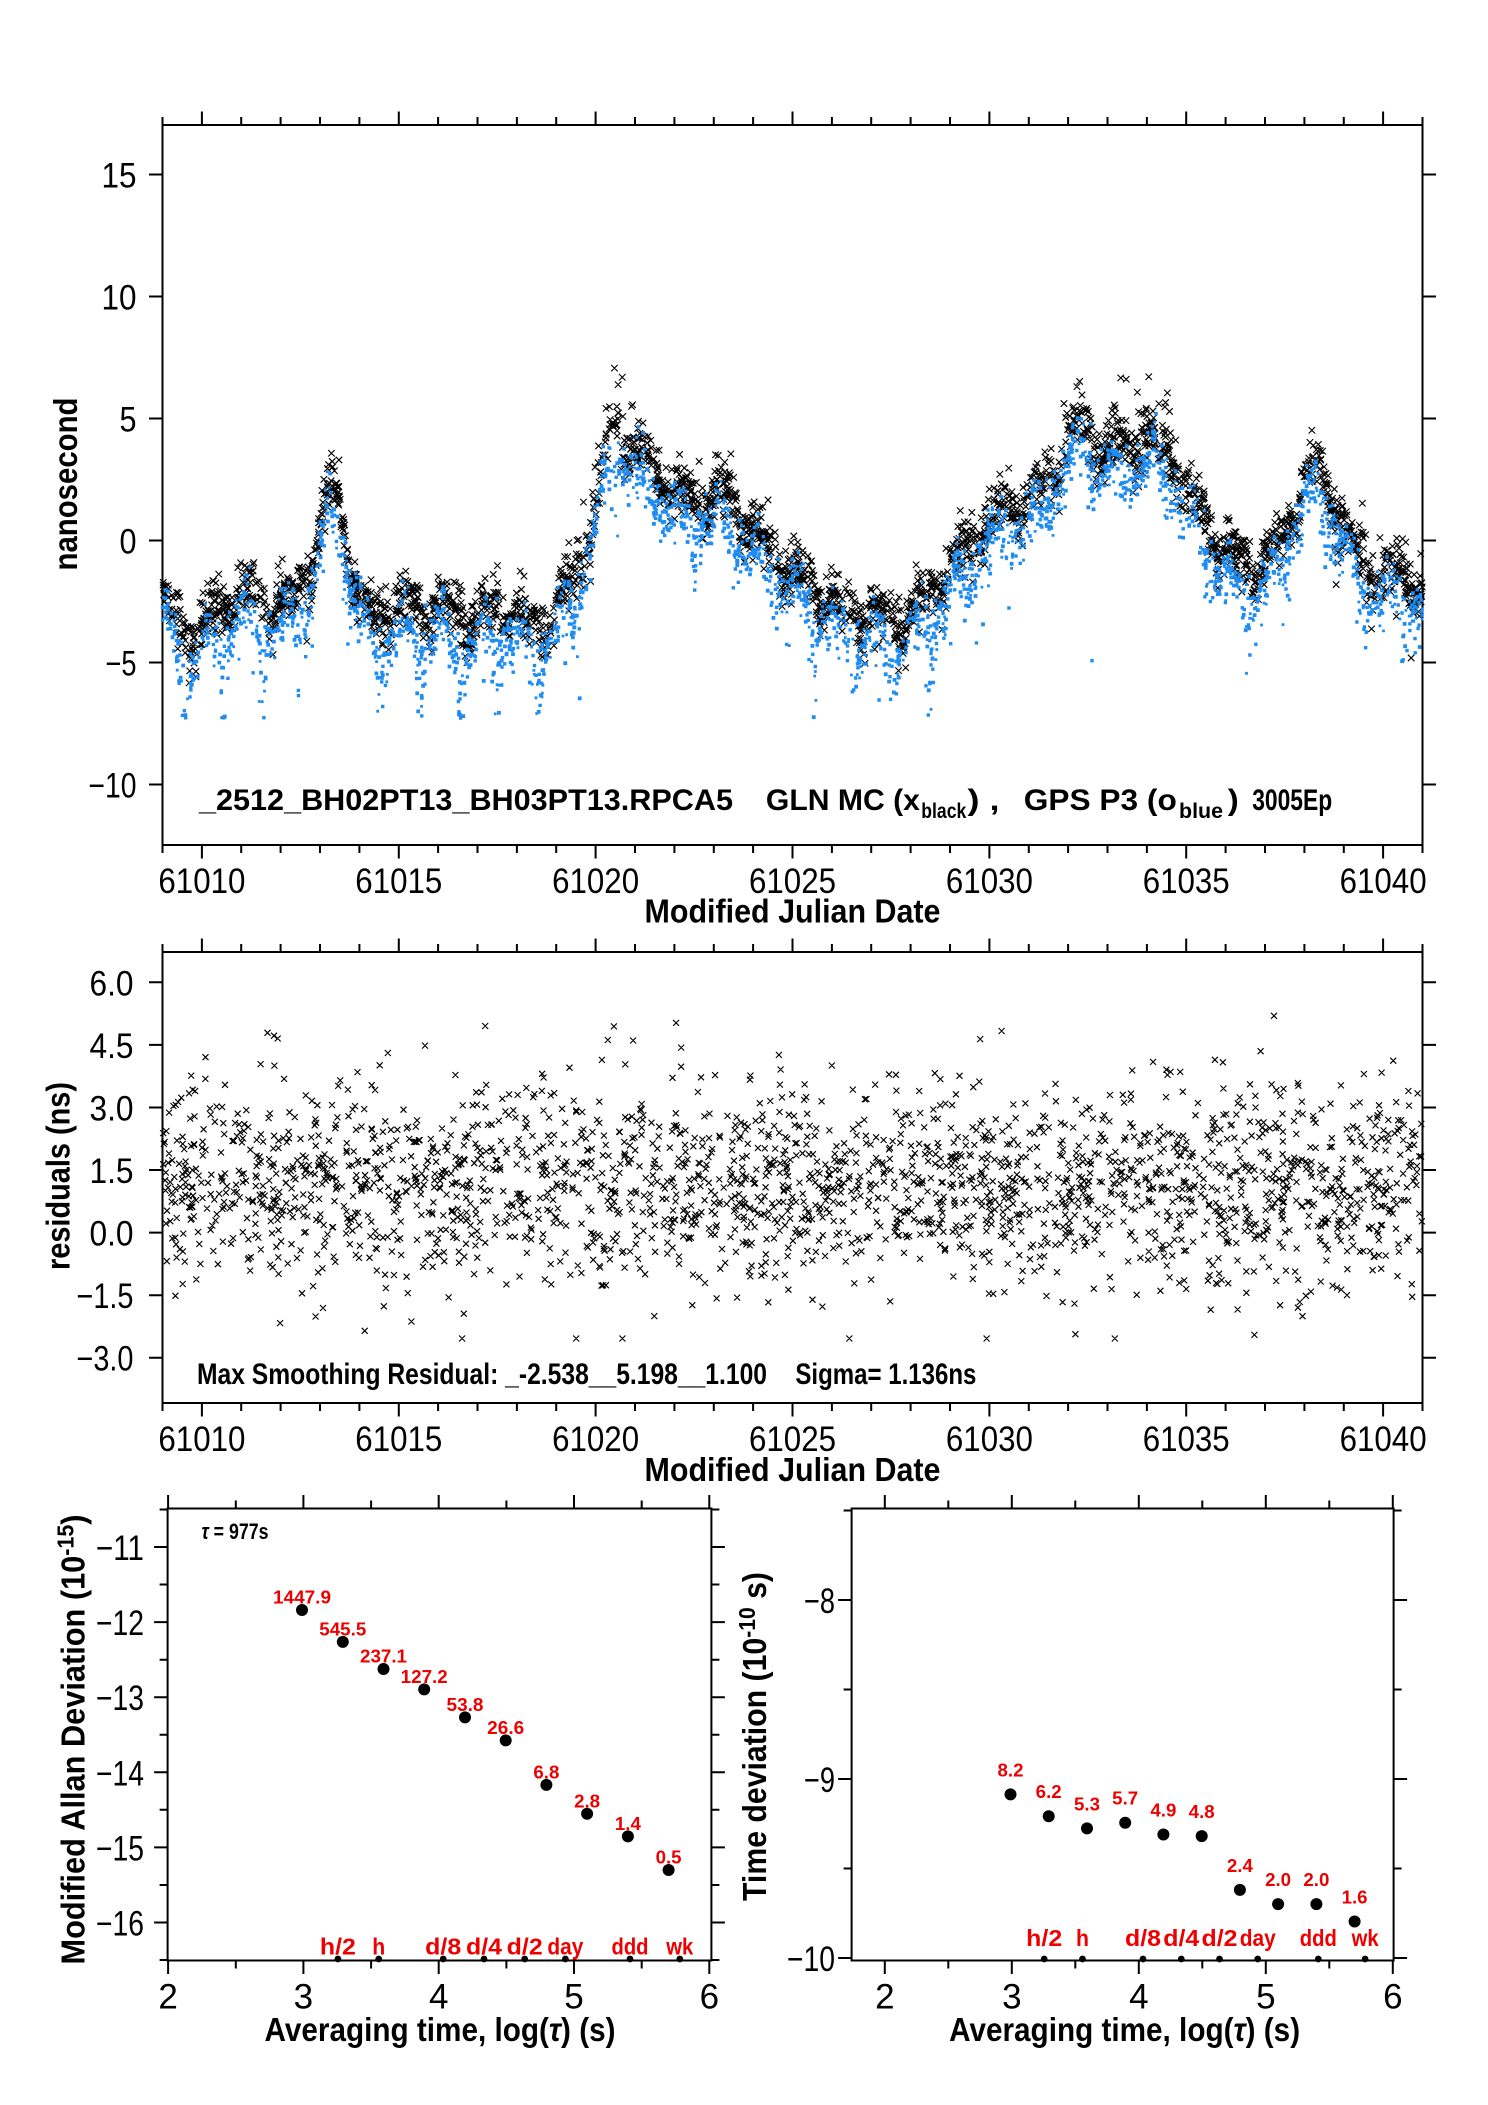 This screenshot has height=2105, width=1488. What do you see at coordinates (119, 176) in the screenshot?
I see `svg-text: 15` at bounding box center [119, 176].